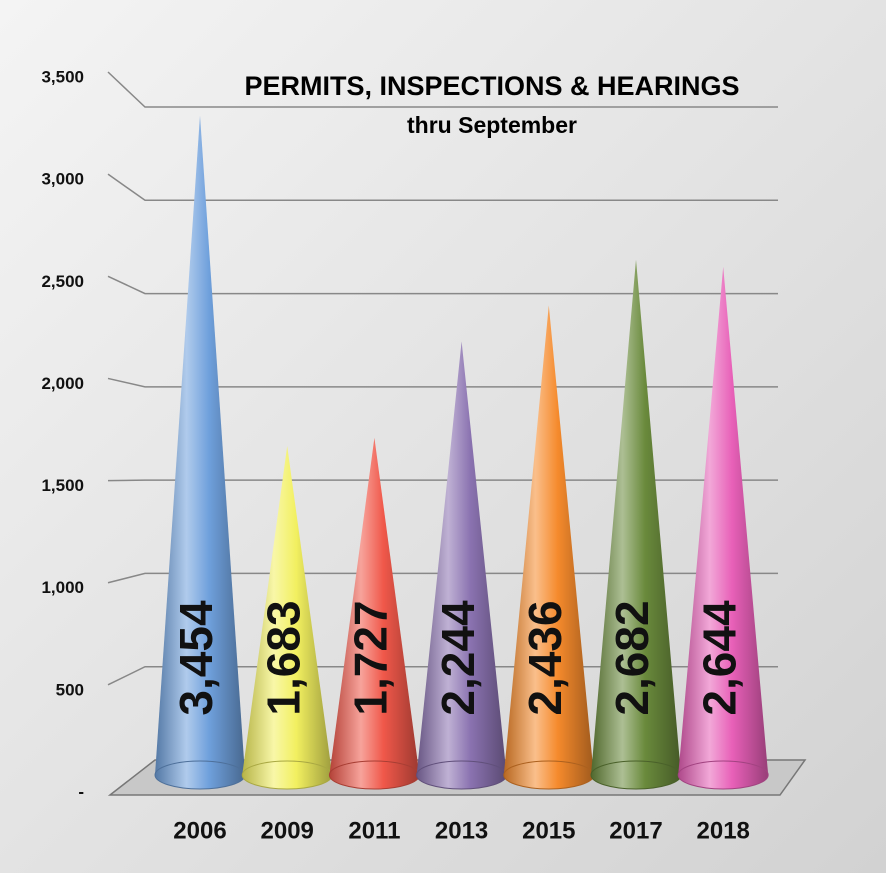  Describe the element at coordinates (492, 125) in the screenshot. I see `chart-subtitle: thru September` at that location.